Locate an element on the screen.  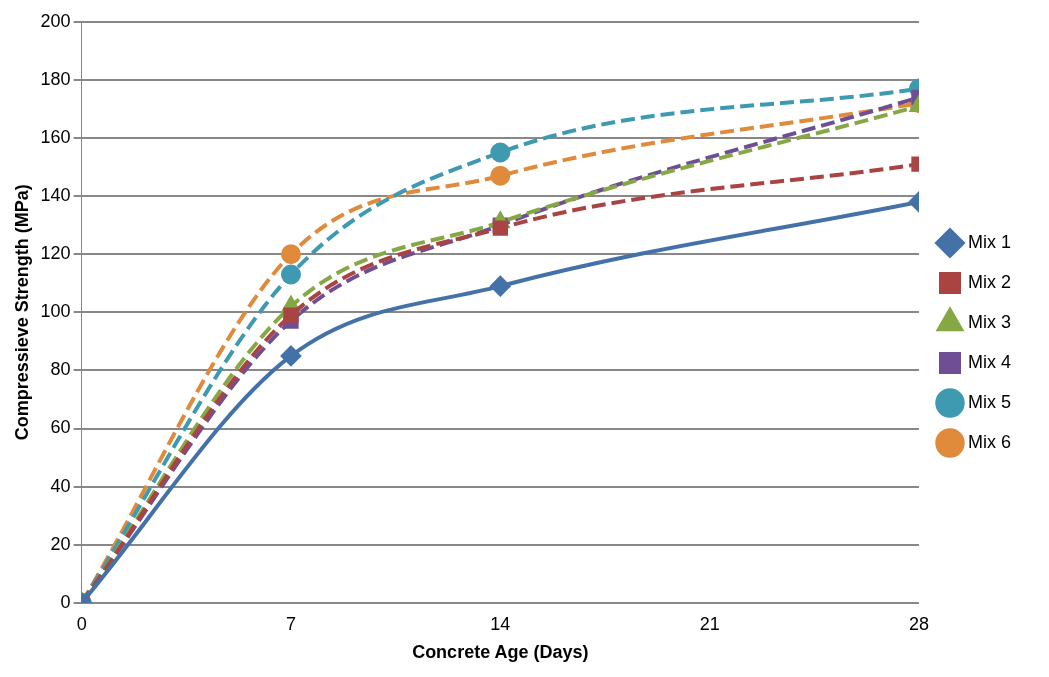
y-tick-label: 180 is located at coordinates (55, 78).